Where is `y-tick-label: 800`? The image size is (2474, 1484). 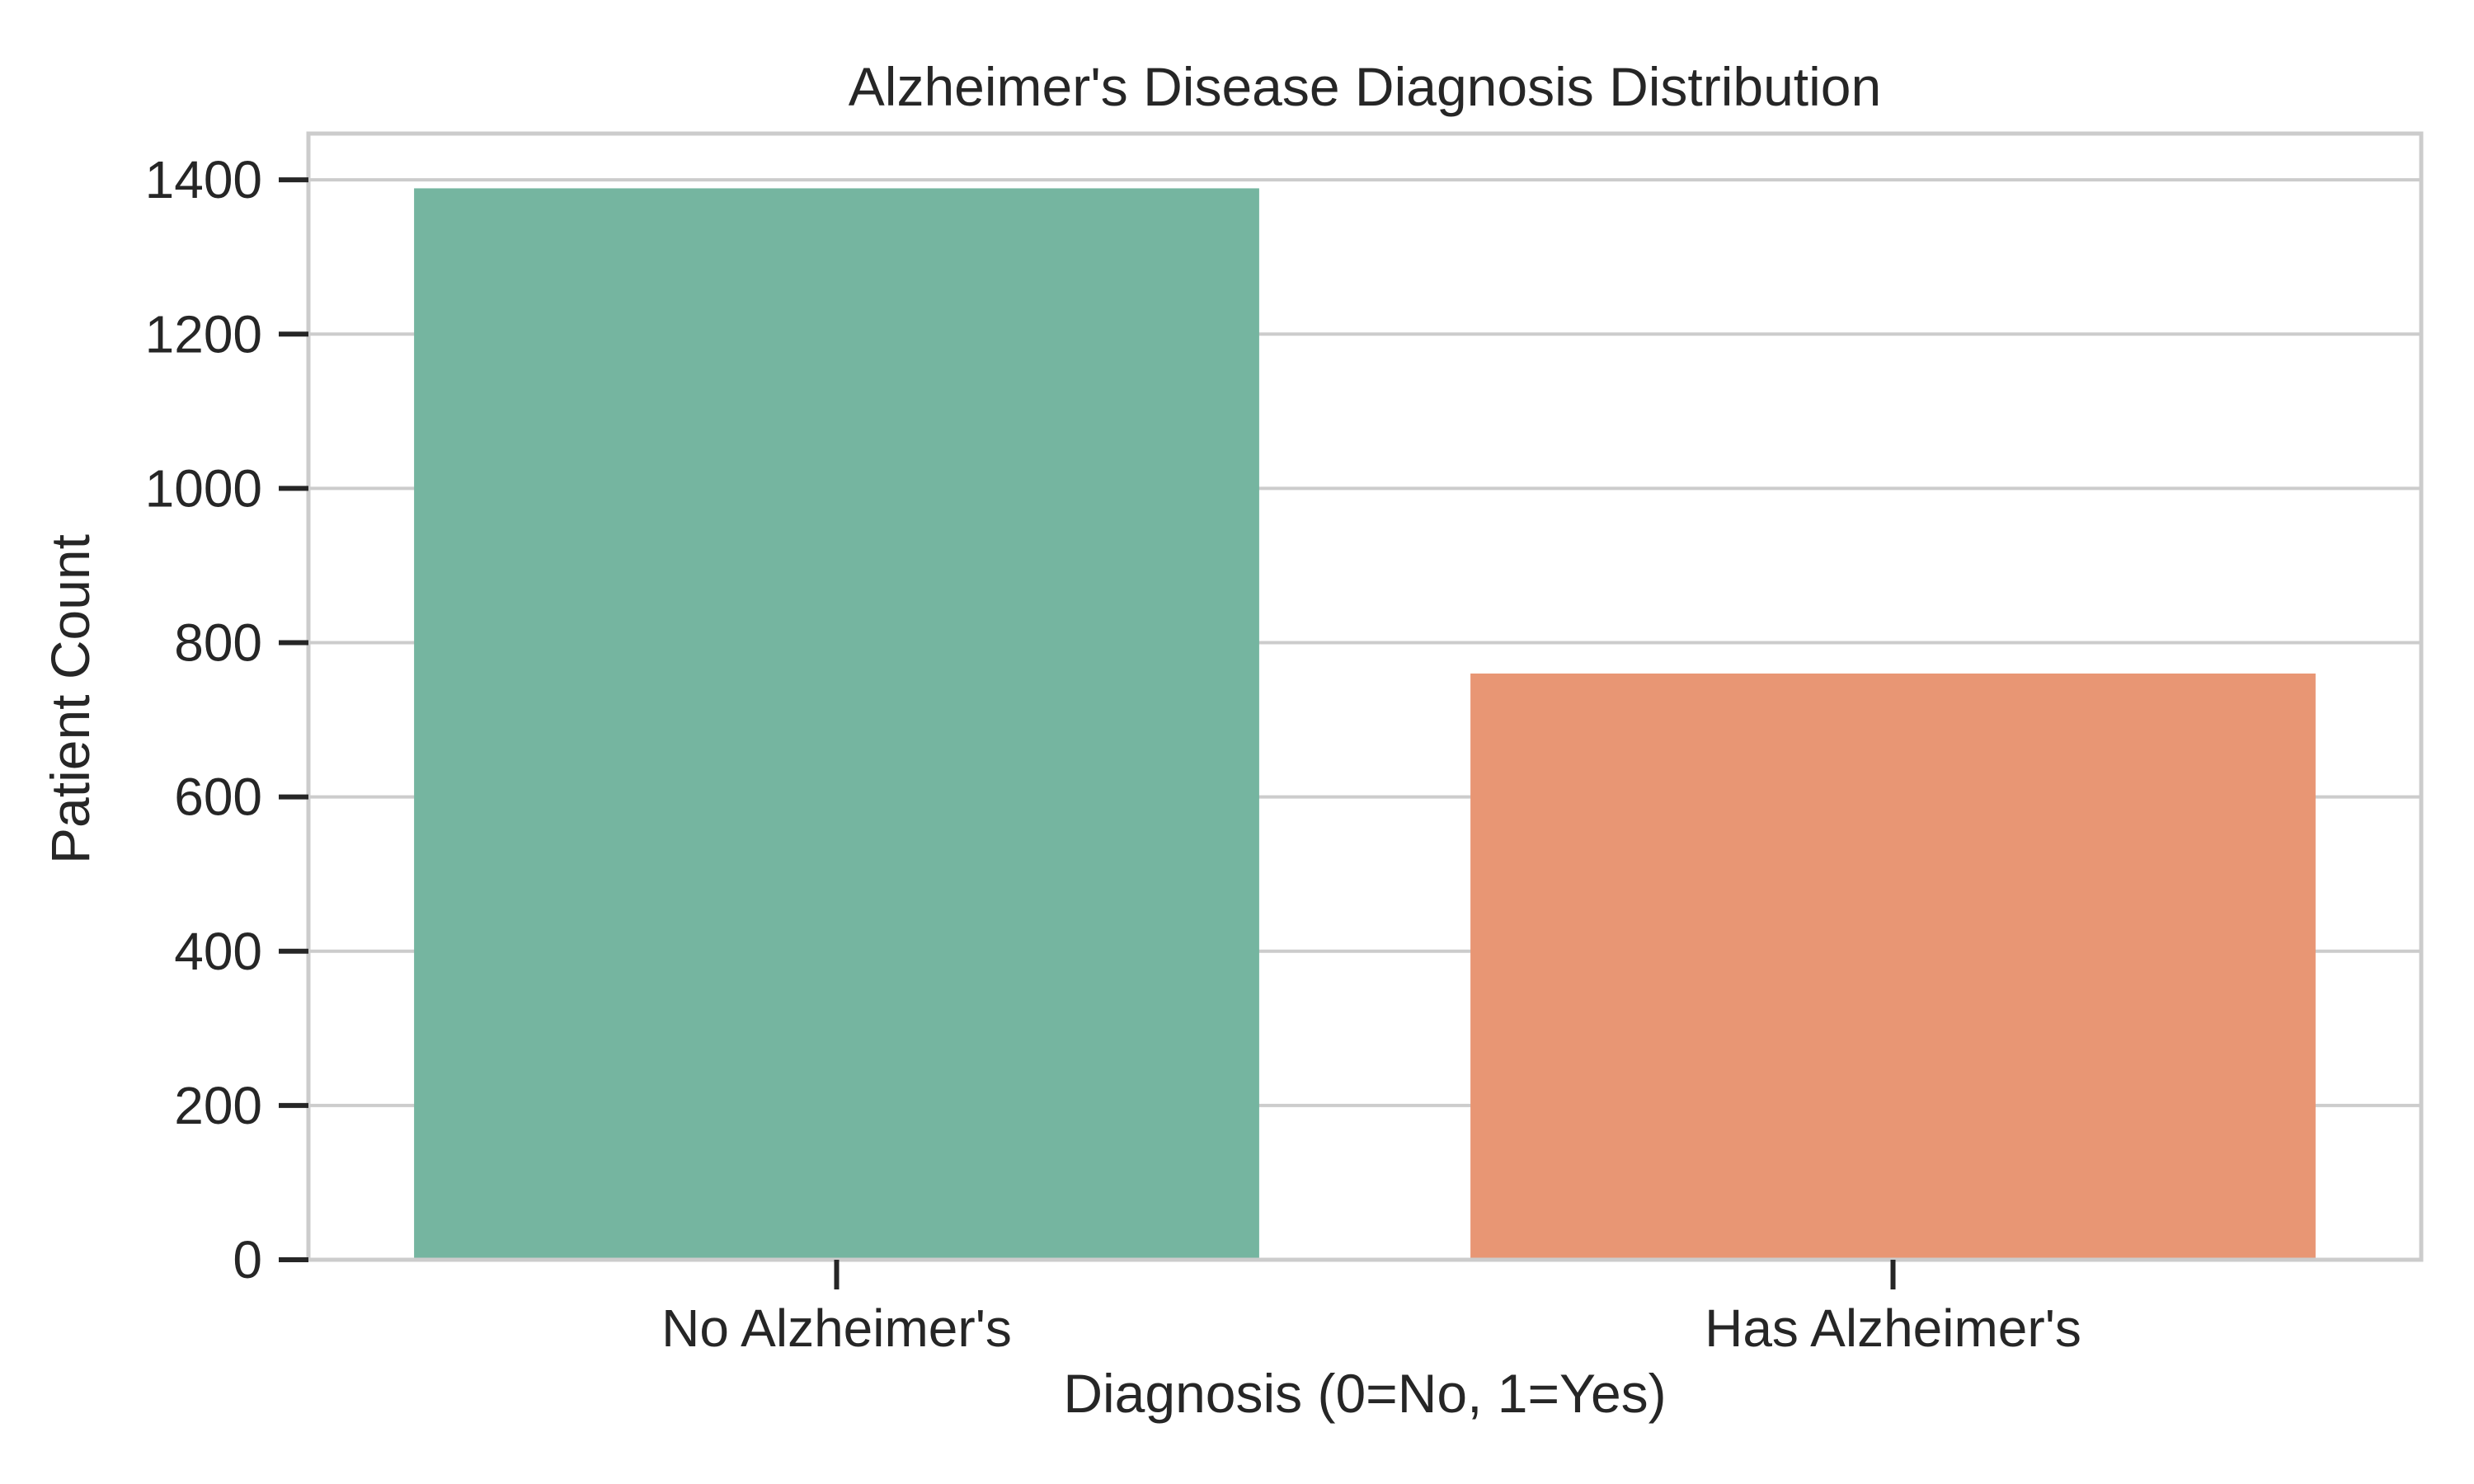
y-tick-label: 800 is located at coordinates (218, 643).